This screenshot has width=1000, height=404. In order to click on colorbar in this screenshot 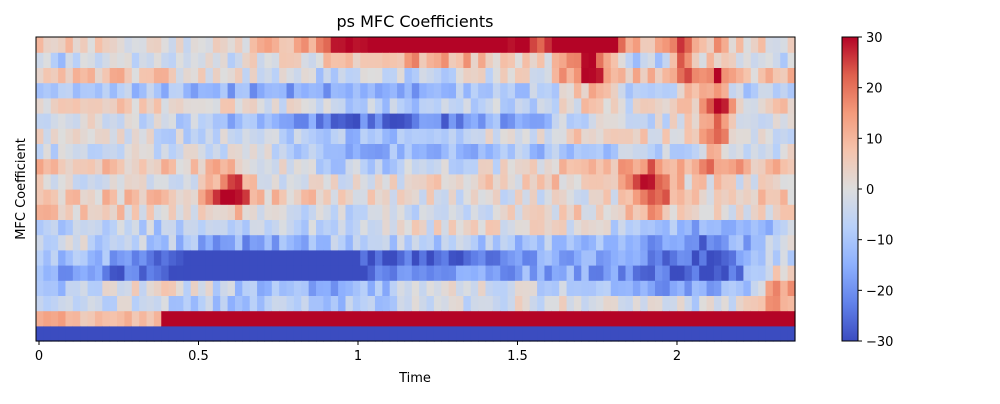, I will do `click(850, 189)`.